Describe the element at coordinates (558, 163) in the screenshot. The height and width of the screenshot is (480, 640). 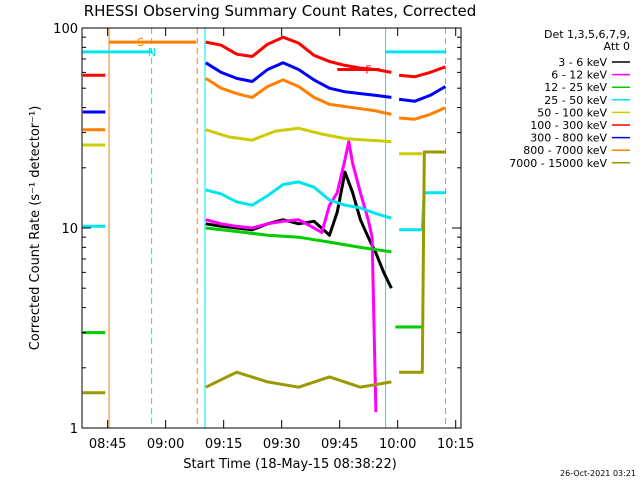
I see `legend-label: 7000 - 15000 keV` at that location.